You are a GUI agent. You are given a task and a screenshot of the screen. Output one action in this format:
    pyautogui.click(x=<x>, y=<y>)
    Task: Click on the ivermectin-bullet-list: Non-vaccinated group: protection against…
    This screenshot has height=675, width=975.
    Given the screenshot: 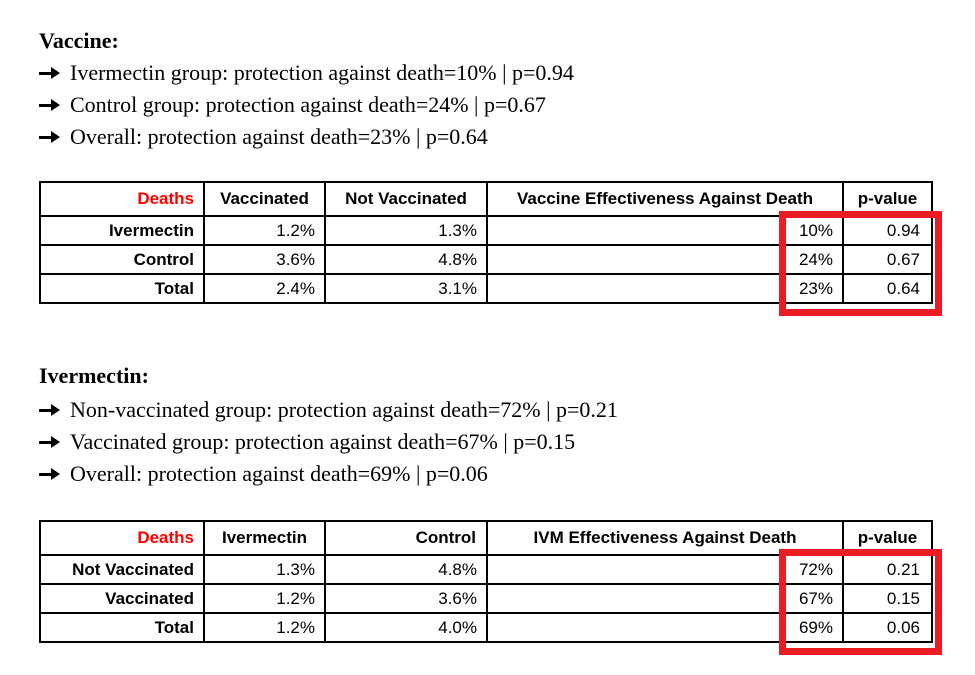 What is the action you would take?
    pyautogui.click(x=328, y=442)
    